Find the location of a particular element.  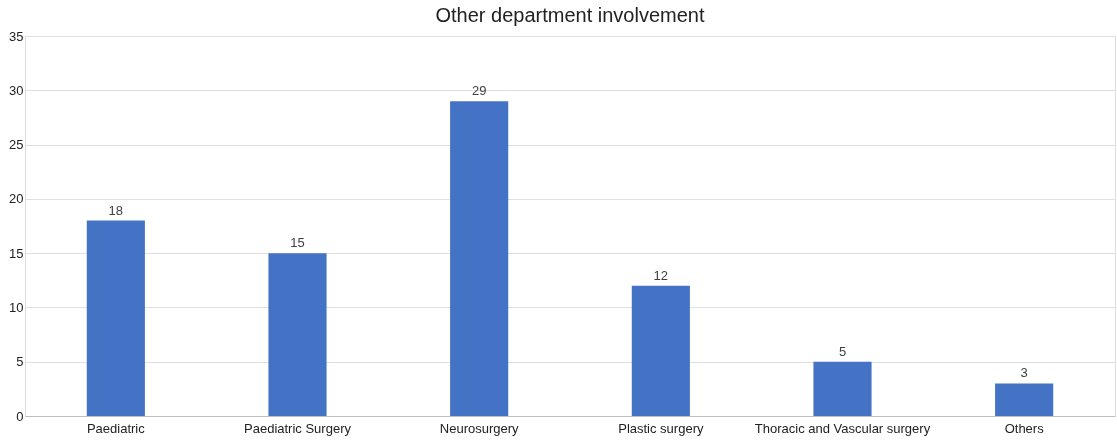

data-label: 29 is located at coordinates (479, 91).